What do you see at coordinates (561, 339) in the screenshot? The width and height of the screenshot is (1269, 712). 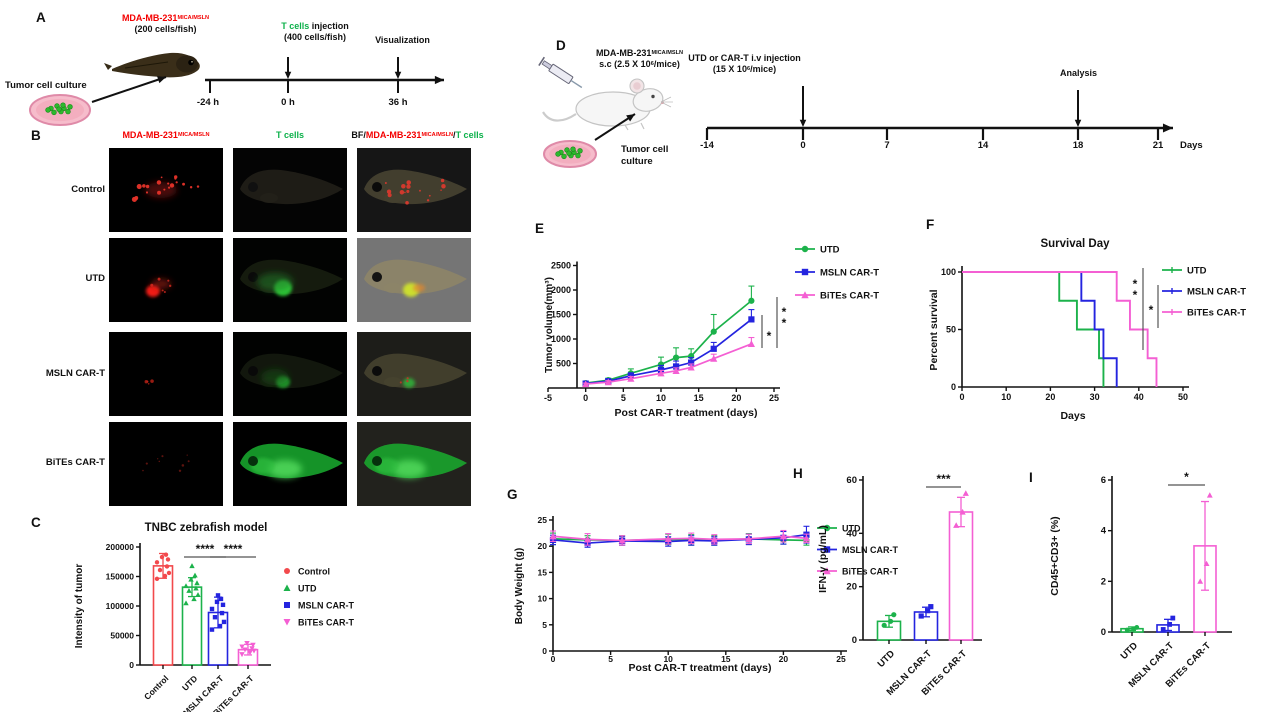 I see `y-tick-label: 1000` at bounding box center [561, 339].